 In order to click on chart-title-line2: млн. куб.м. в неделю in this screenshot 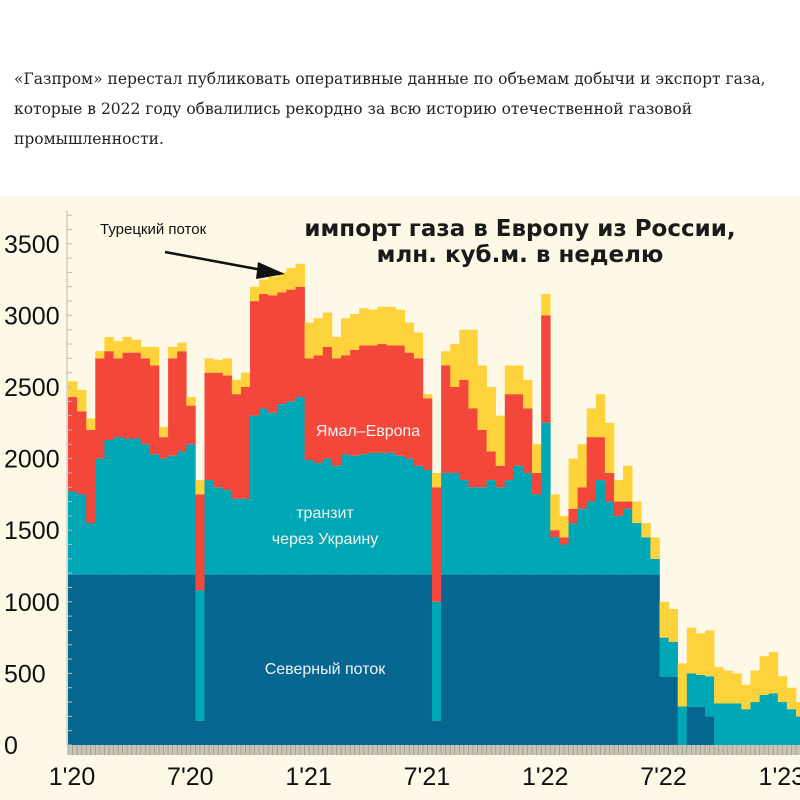, I will do `click(520, 255)`.